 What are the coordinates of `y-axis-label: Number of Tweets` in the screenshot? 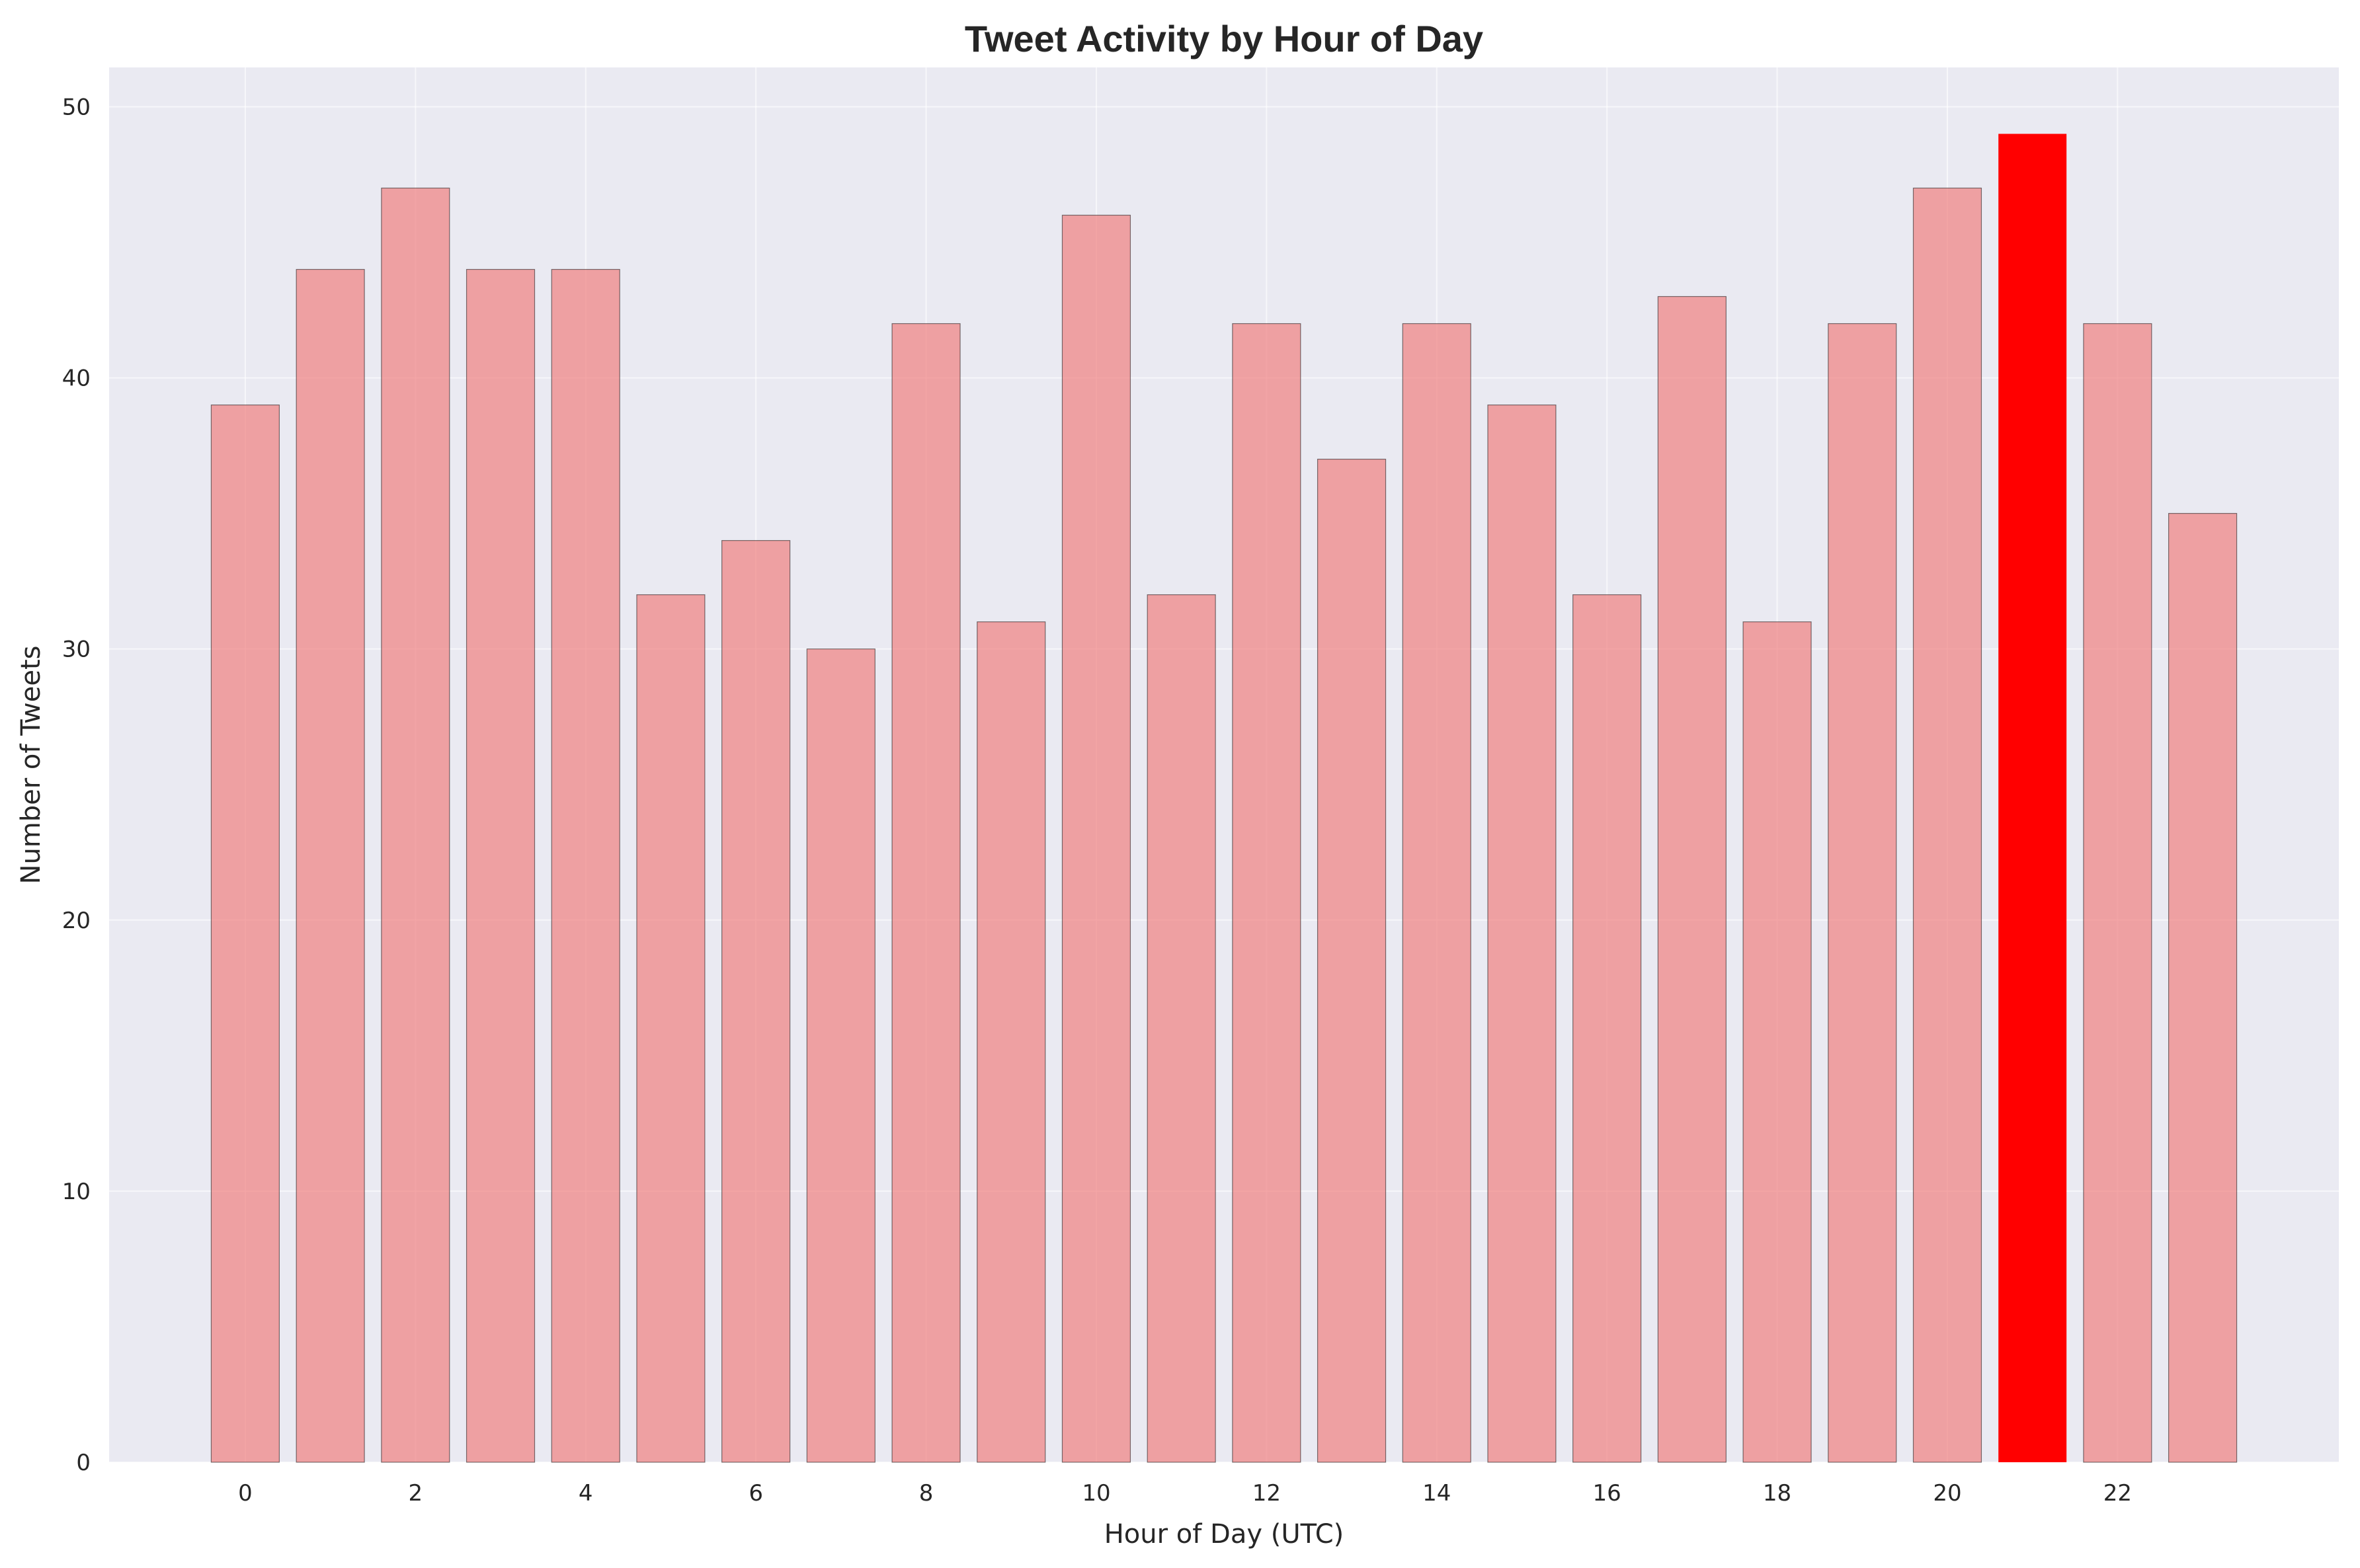 It's located at (31, 765).